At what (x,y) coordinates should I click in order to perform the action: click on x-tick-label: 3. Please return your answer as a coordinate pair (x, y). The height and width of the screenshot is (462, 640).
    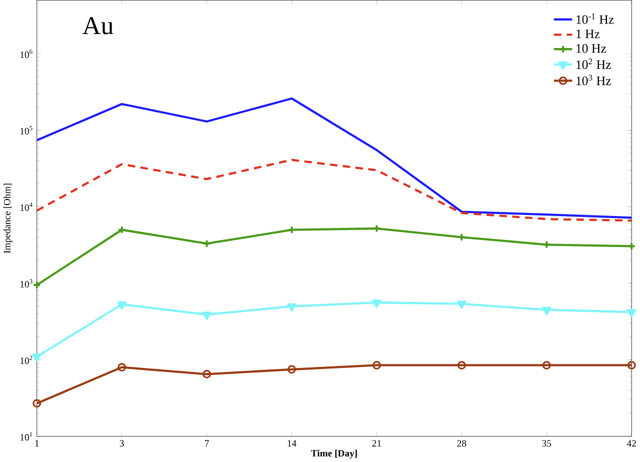
    Looking at the image, I should click on (122, 443).